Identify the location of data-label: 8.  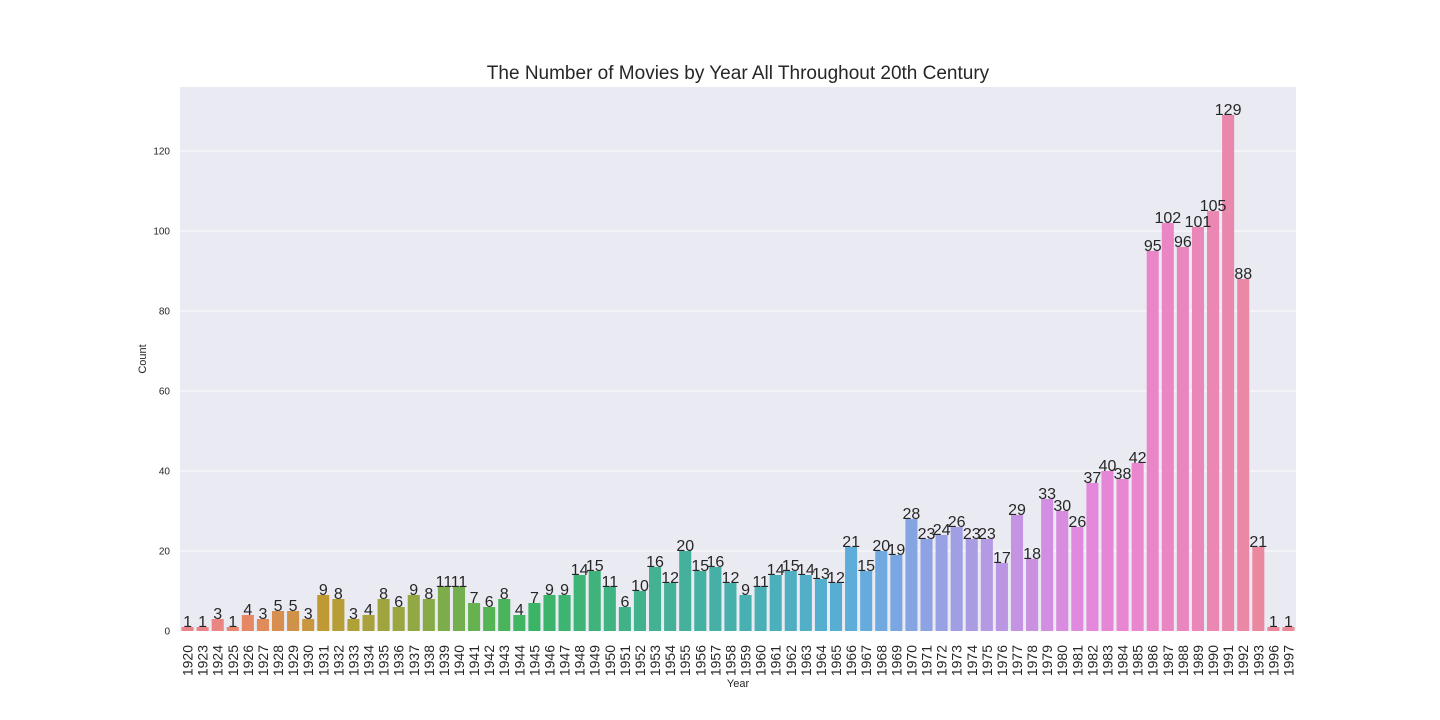
(428, 594).